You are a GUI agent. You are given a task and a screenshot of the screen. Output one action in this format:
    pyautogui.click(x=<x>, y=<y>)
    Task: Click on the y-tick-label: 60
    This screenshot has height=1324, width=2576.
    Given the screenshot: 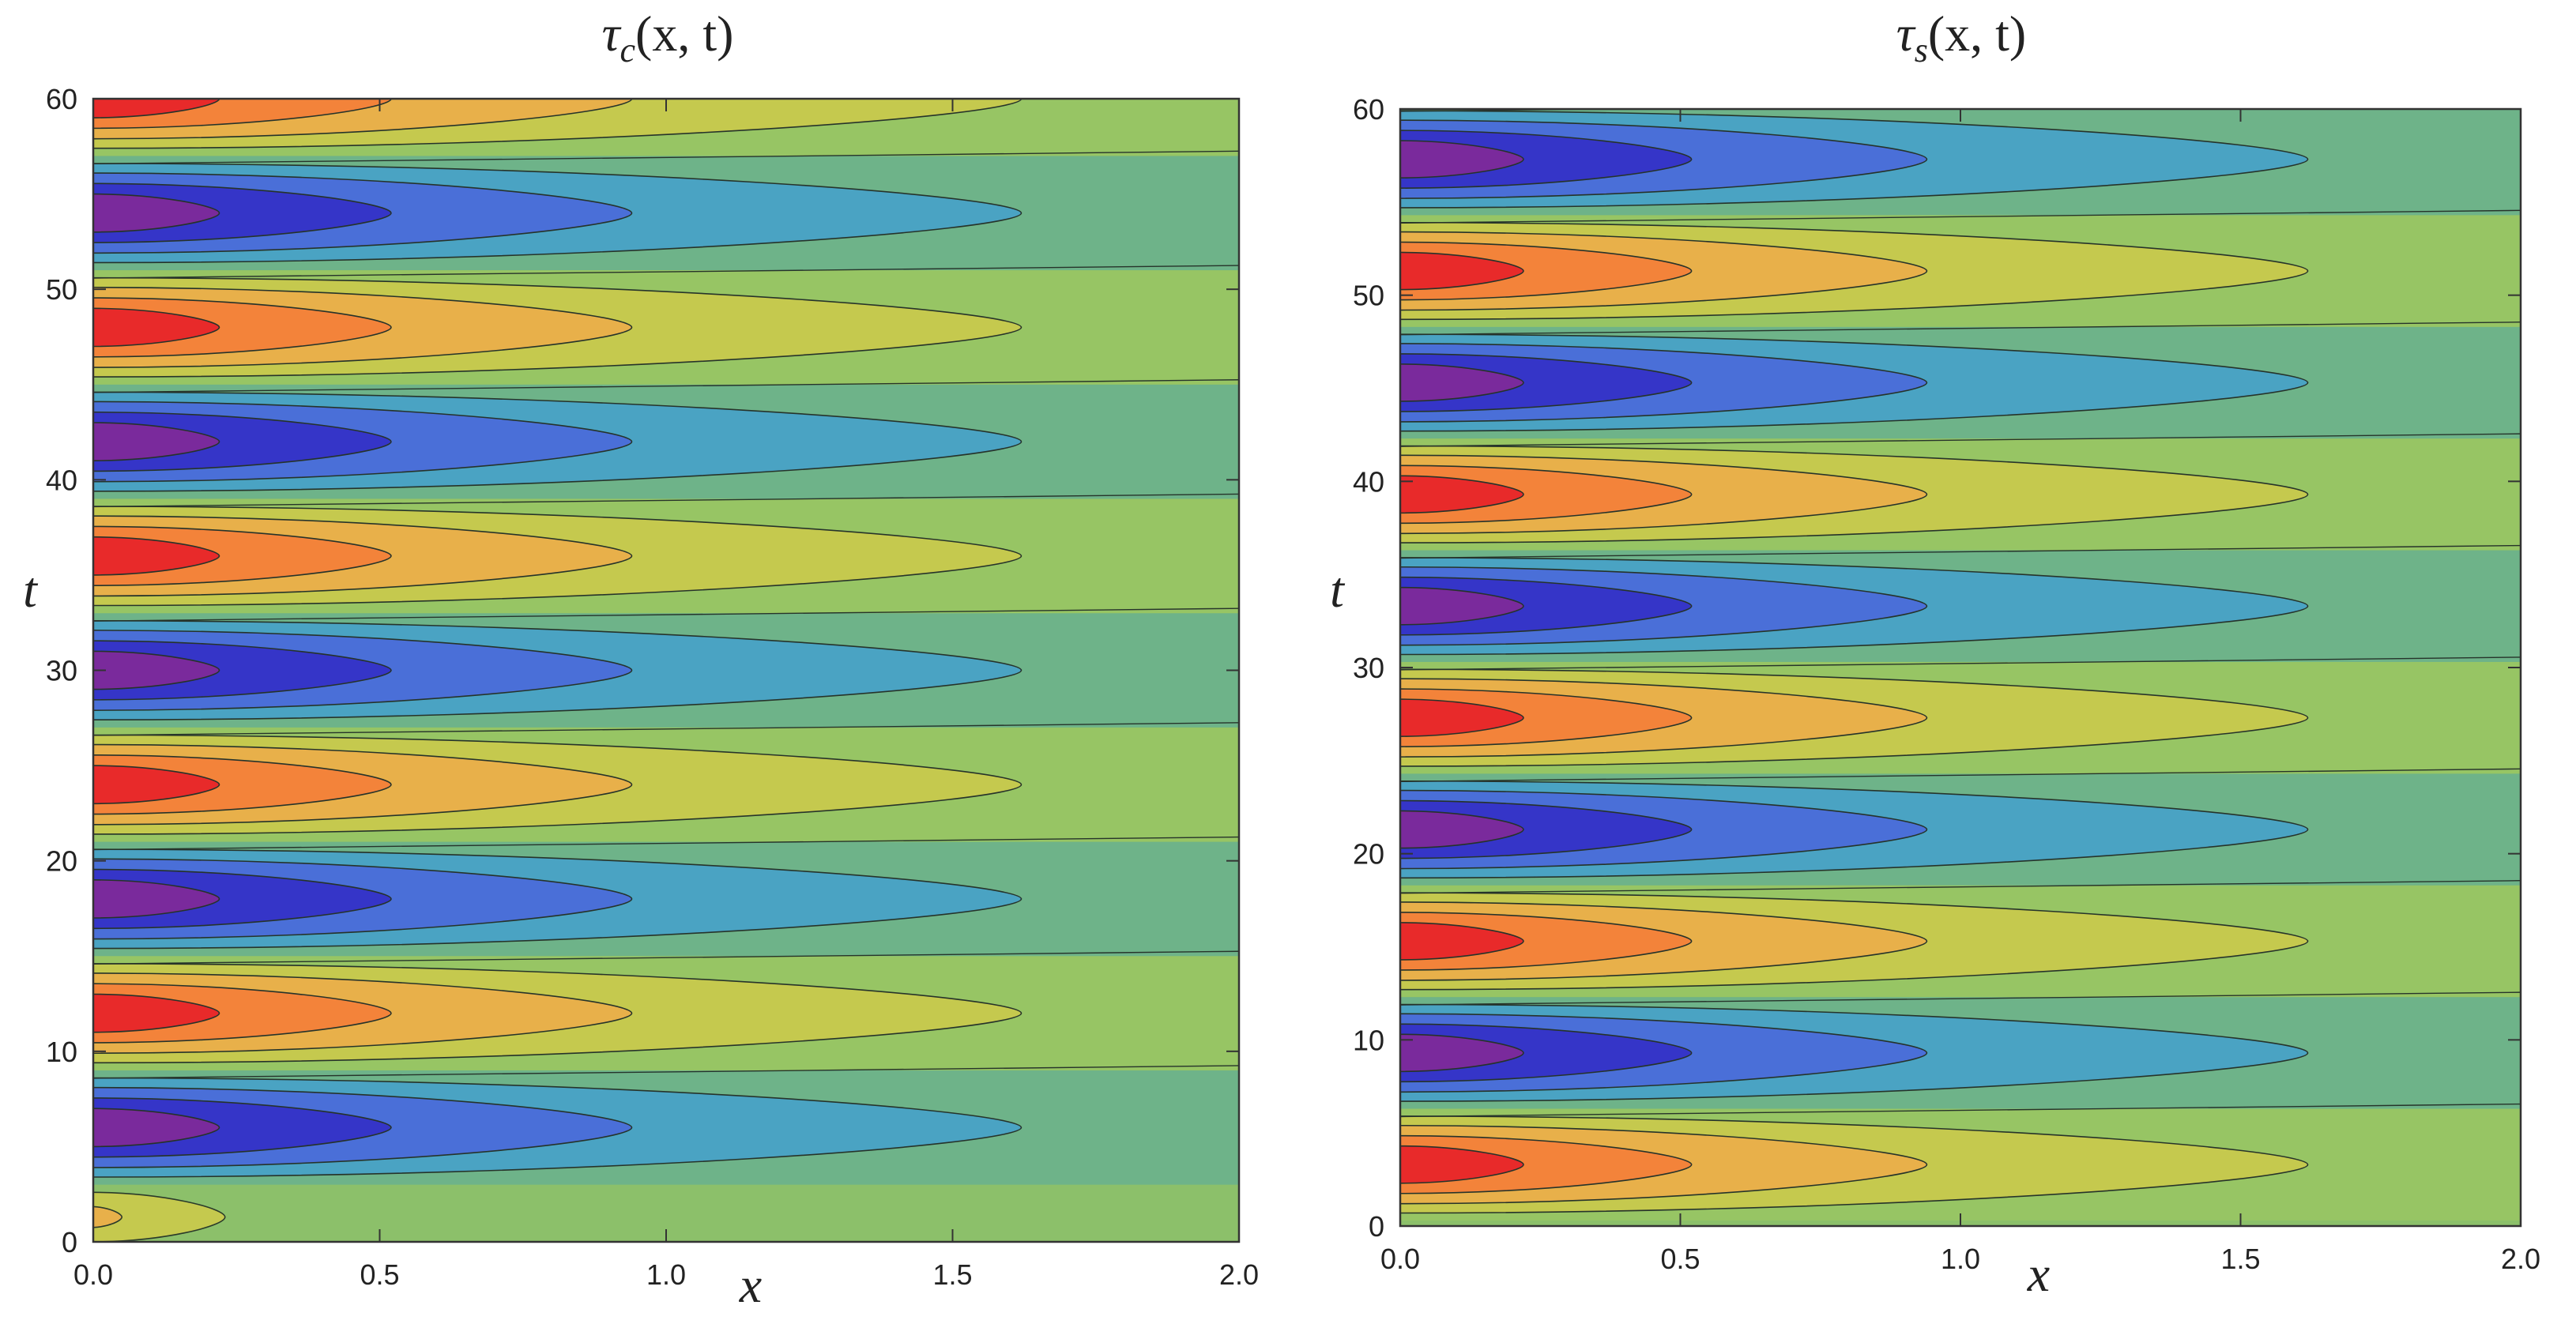 What is the action you would take?
    pyautogui.click(x=1368, y=109)
    